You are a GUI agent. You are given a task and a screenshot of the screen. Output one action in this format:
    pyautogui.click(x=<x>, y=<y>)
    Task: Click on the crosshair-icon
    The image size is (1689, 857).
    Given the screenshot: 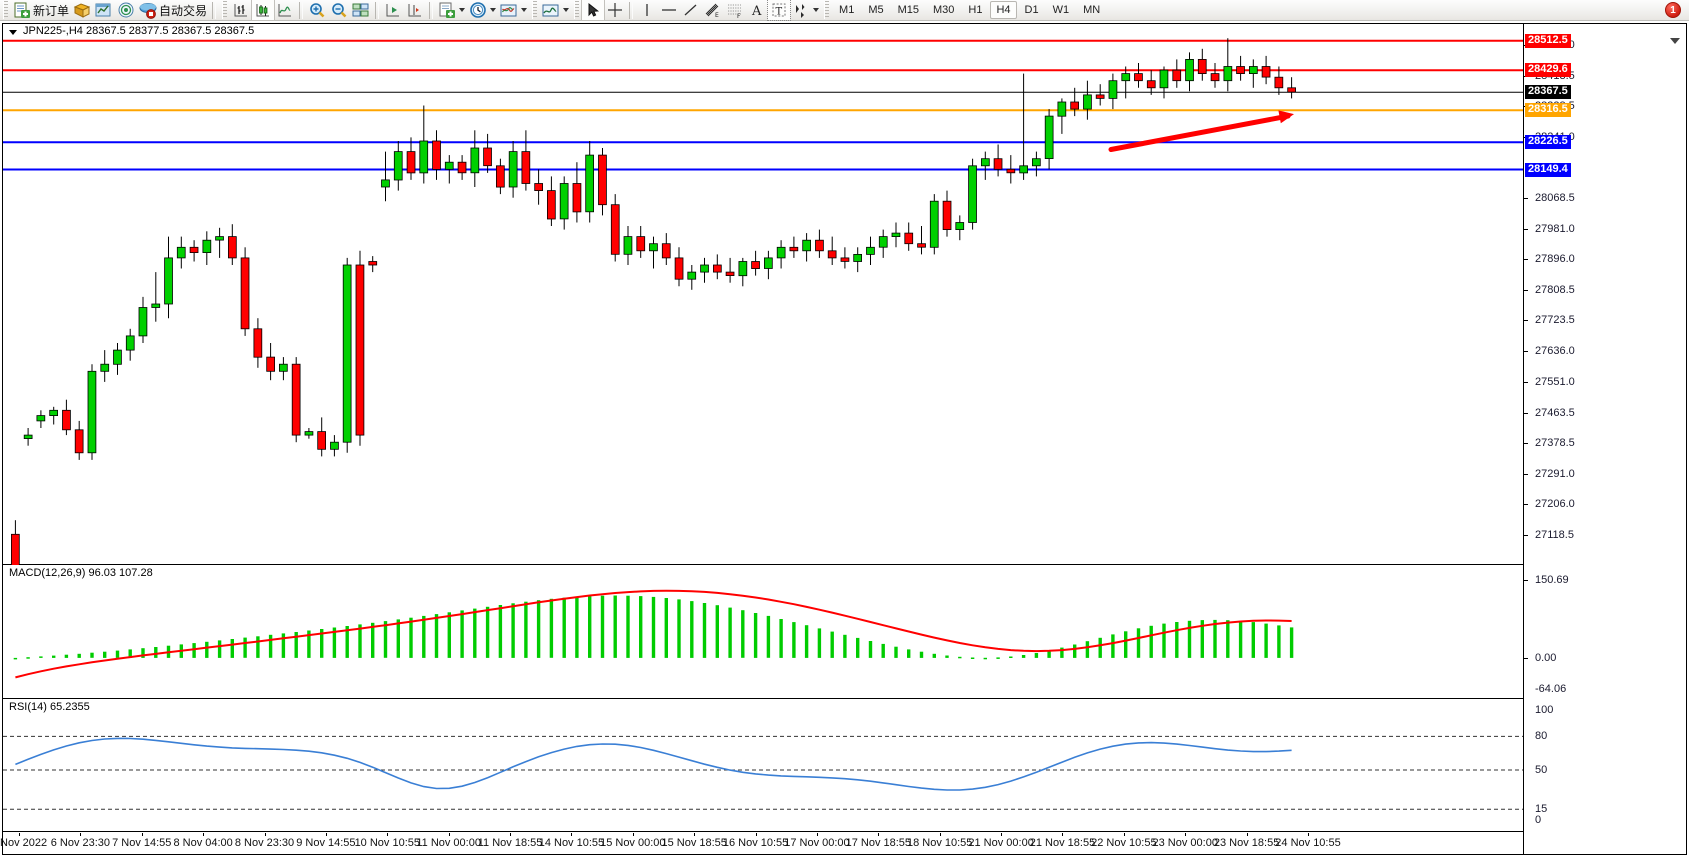 What is the action you would take?
    pyautogui.click(x=615, y=10)
    